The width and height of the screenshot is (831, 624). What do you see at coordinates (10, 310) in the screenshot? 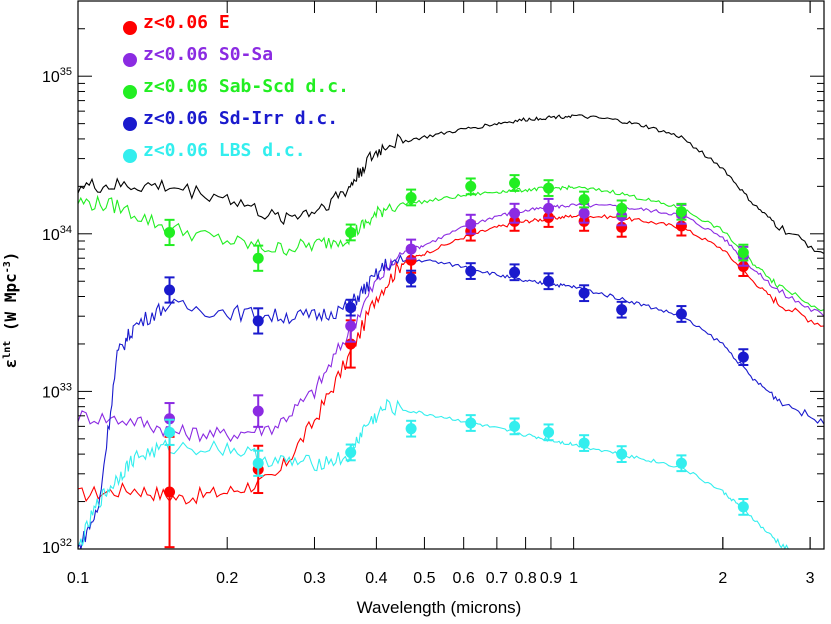
I see `y-axis-title: εlnt (W Mpc-3)` at bounding box center [10, 310].